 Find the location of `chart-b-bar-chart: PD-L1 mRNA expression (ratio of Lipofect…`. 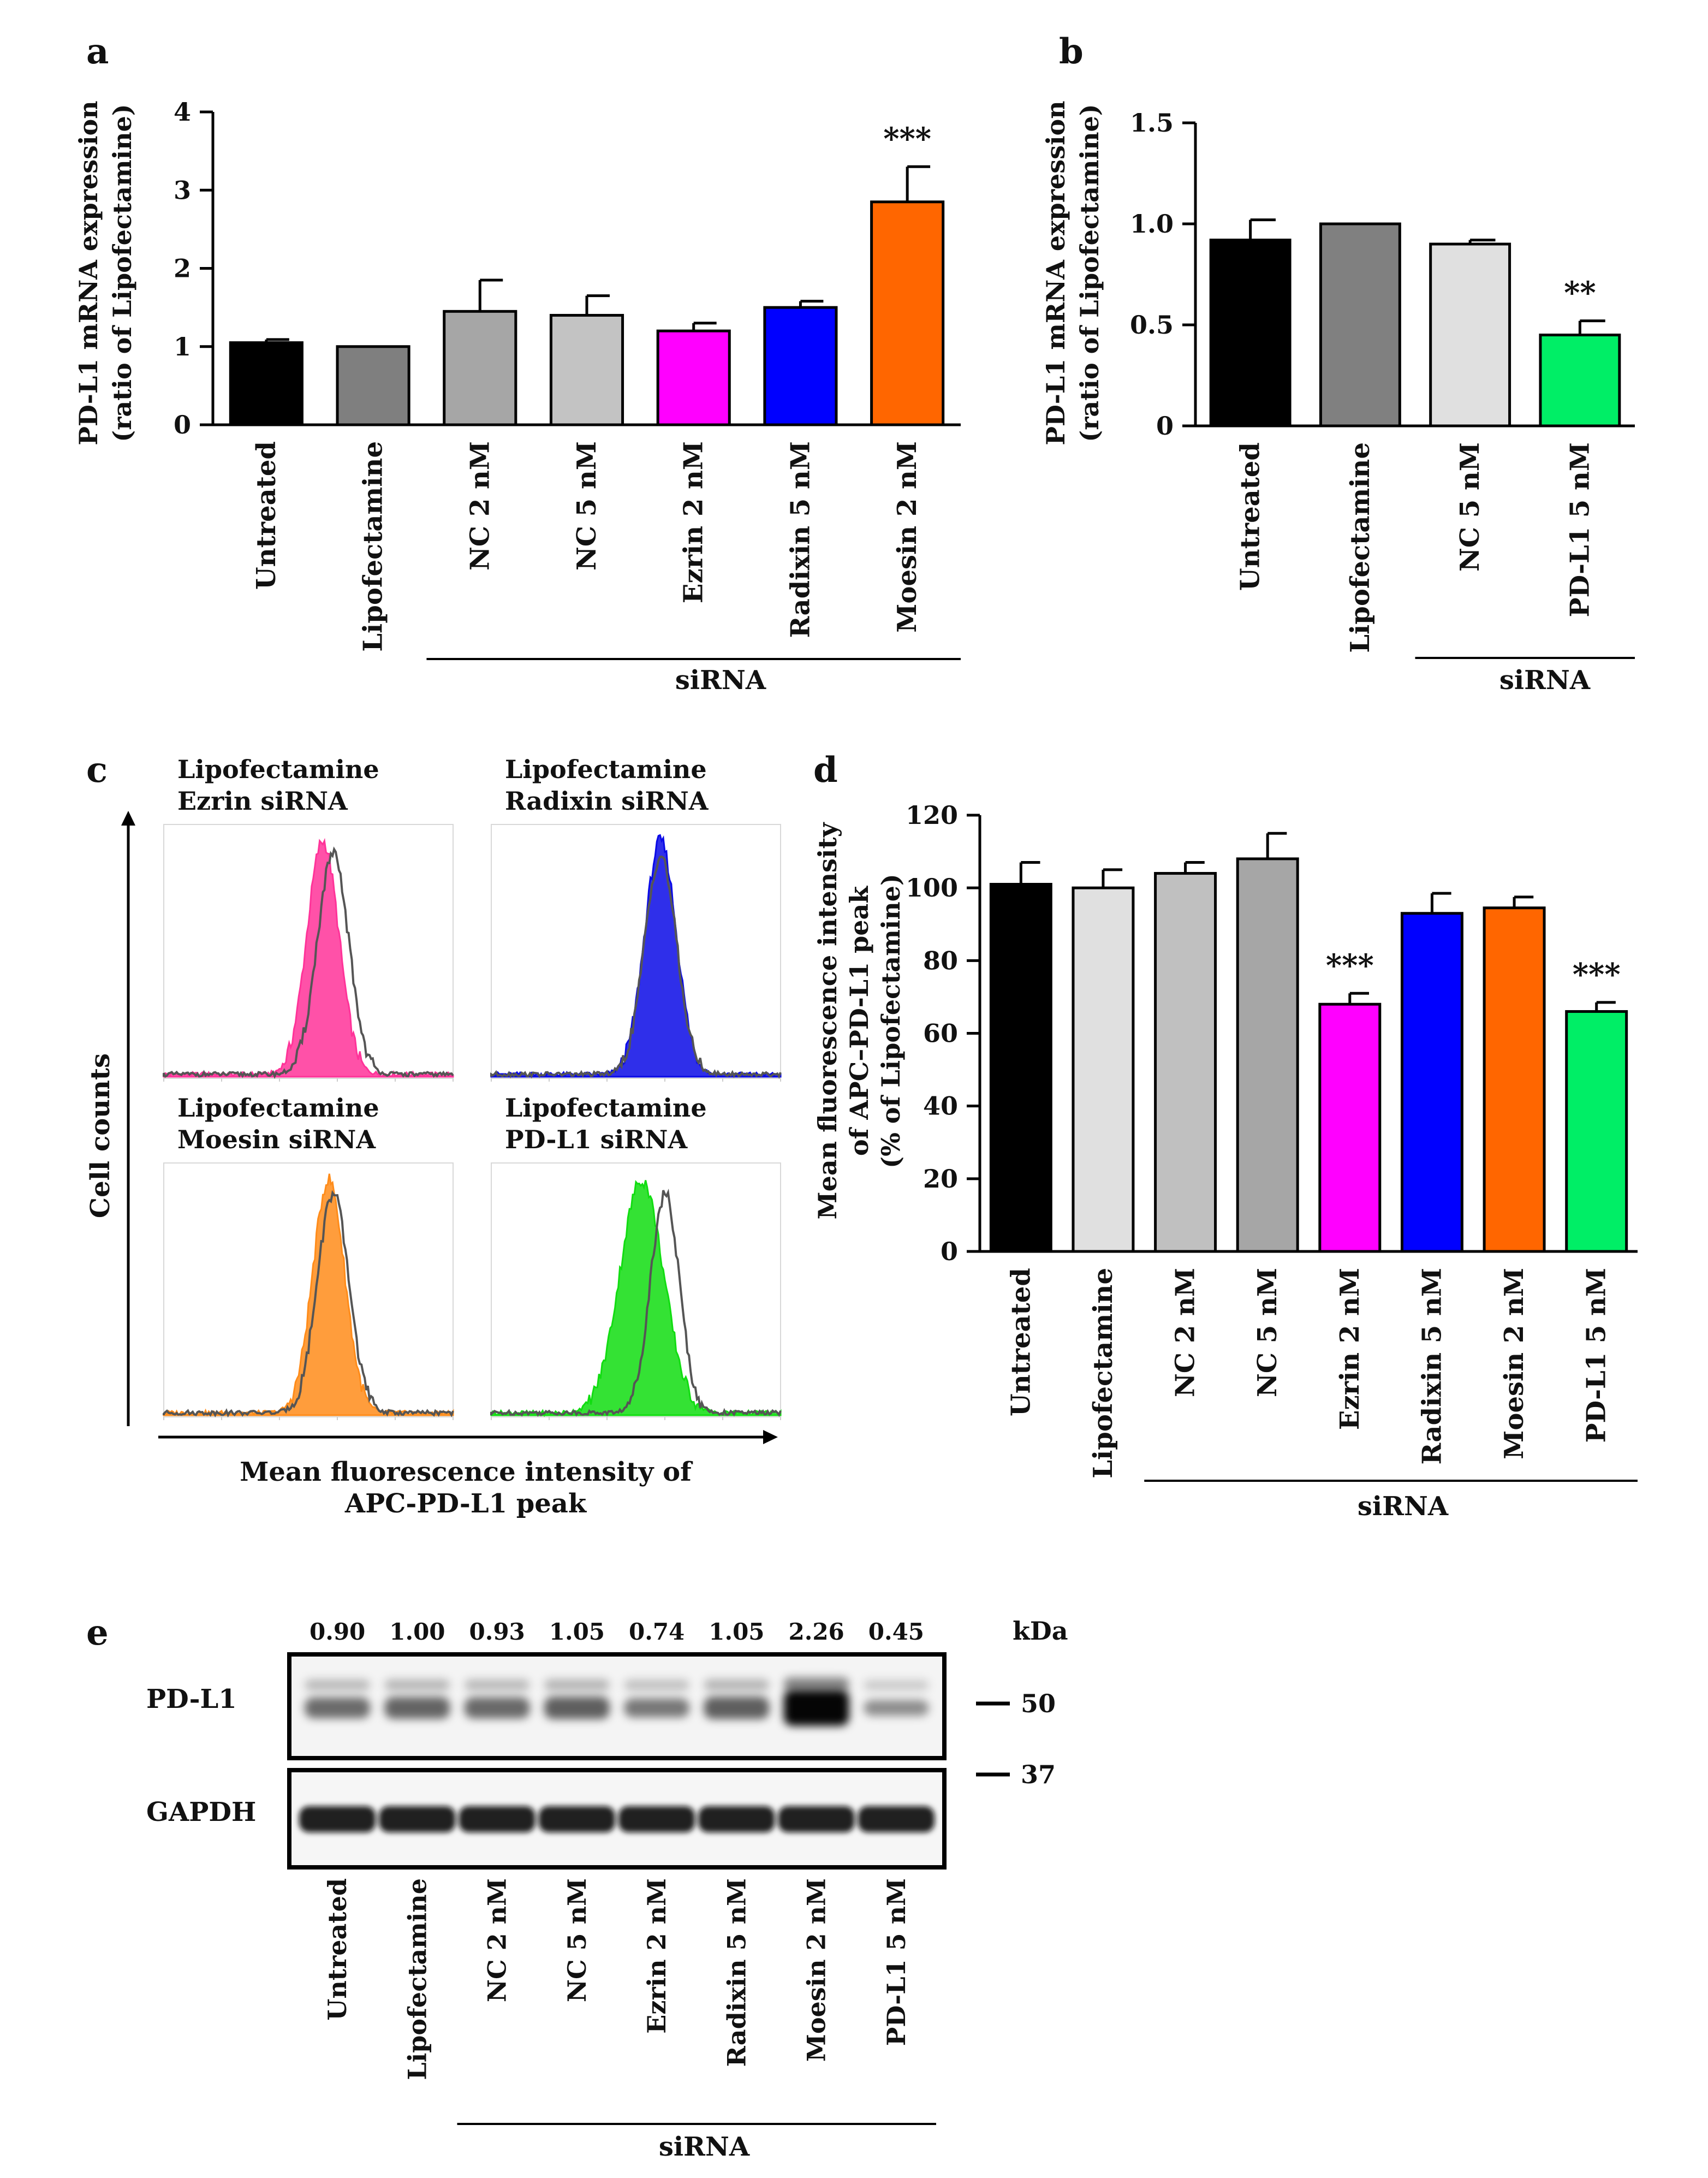

chart-b-bar-chart: PD-L1 mRNA expression (ratio of Lipofect… is located at coordinates (1338, 398).